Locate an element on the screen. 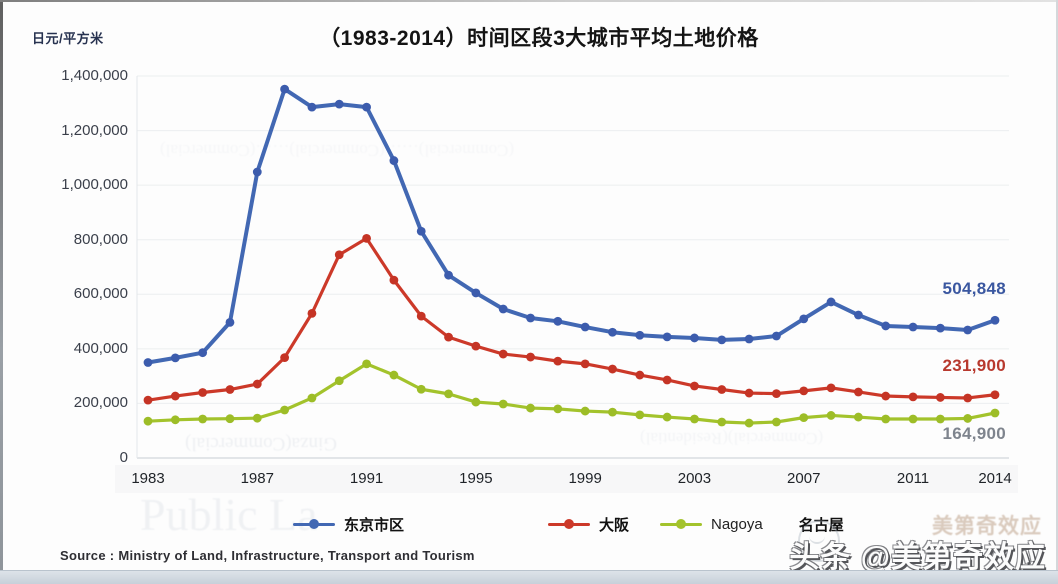 The image size is (1058, 584). top-edge-border is located at coordinates (529, 1).